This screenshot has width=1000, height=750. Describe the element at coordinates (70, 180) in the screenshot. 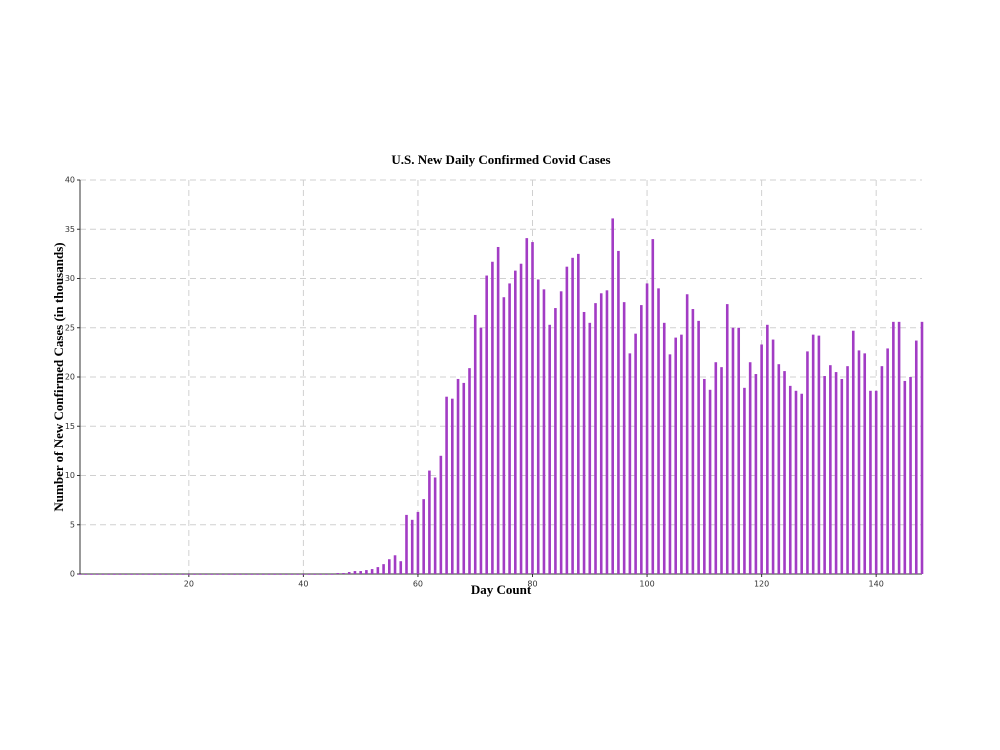

I see `y-tick-label: 40` at that location.